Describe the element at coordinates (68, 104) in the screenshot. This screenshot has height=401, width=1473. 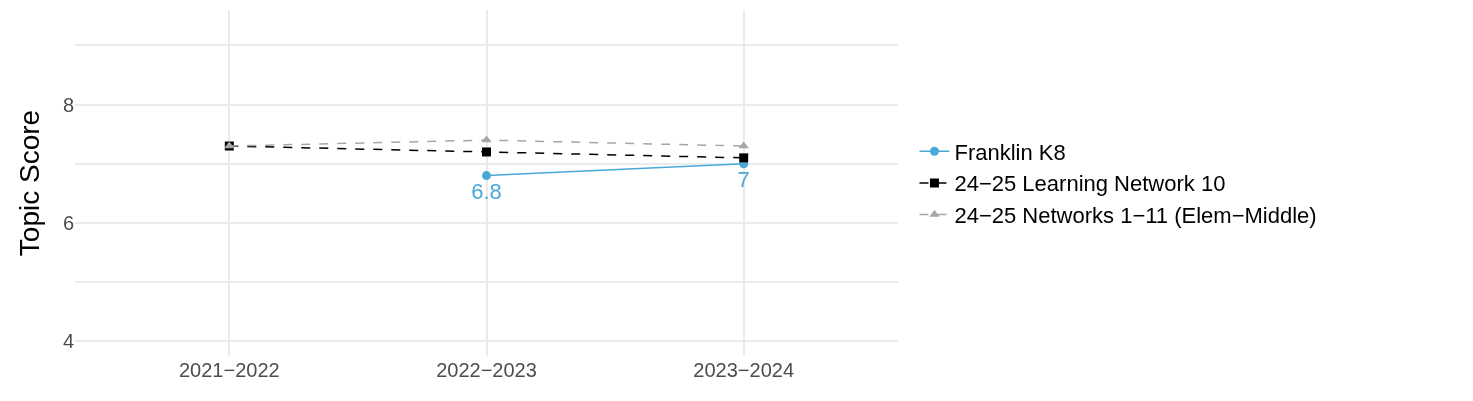
I see `y-tick-label: 8` at that location.